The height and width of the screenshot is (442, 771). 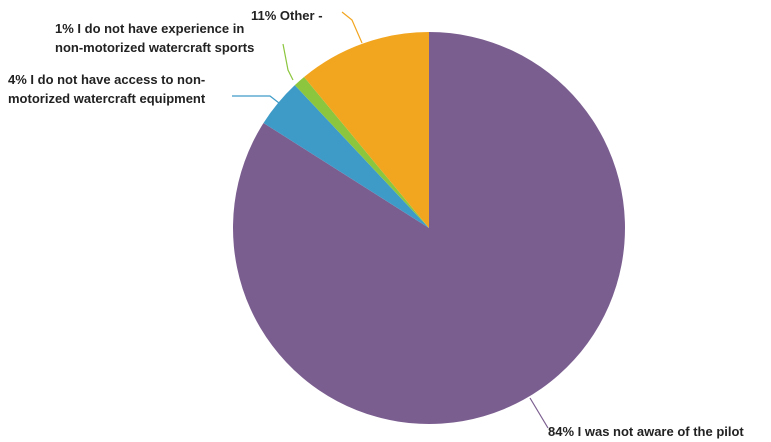 What do you see at coordinates (107, 98) in the screenshot?
I see `slice-label-1-line-1: motorized watercraft equipment` at bounding box center [107, 98].